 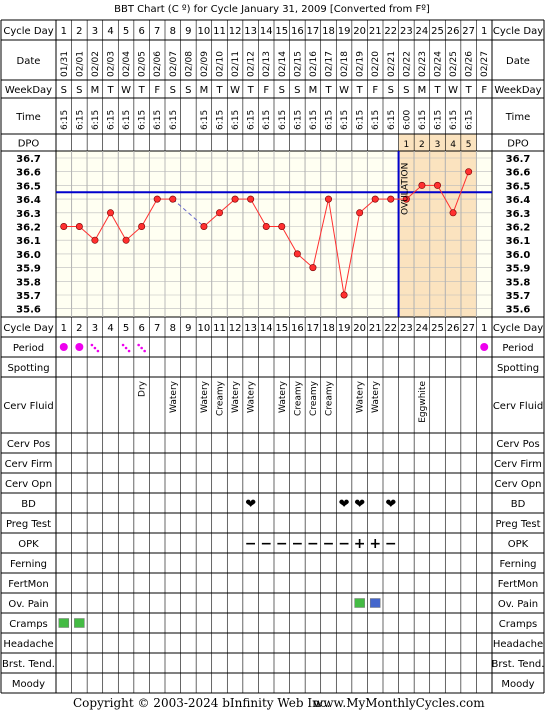 I want to click on date-label: 02/08, so click(x=189, y=64).